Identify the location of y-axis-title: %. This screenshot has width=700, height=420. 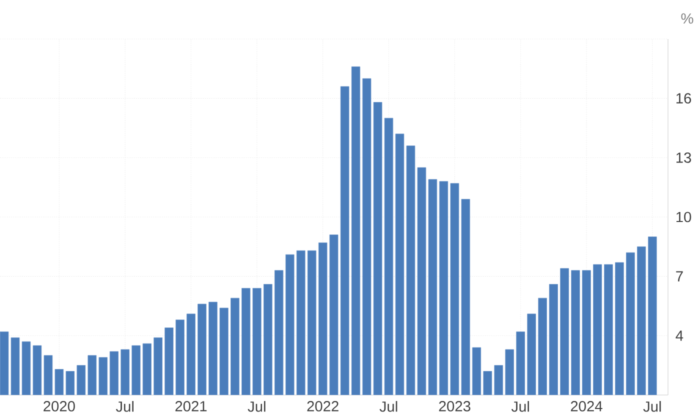
(687, 18).